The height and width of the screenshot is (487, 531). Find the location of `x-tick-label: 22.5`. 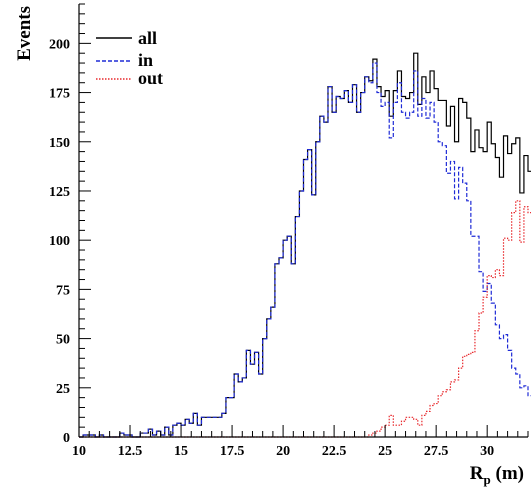

x-tick-label: 22.5 is located at coordinates (334, 451).